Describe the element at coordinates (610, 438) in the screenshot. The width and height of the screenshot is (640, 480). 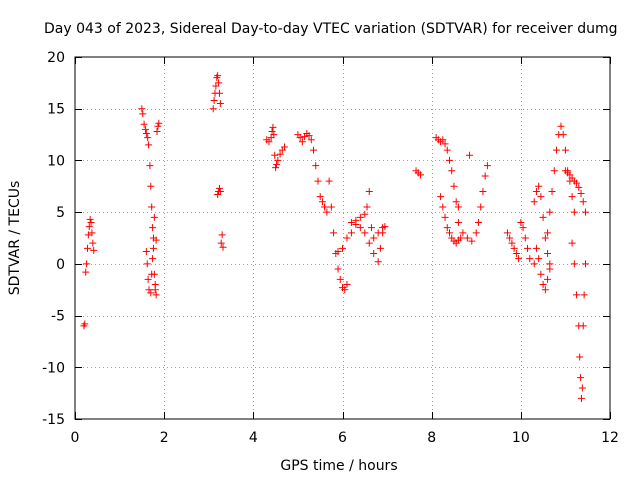
I see `x-tick-label: 12` at that location.